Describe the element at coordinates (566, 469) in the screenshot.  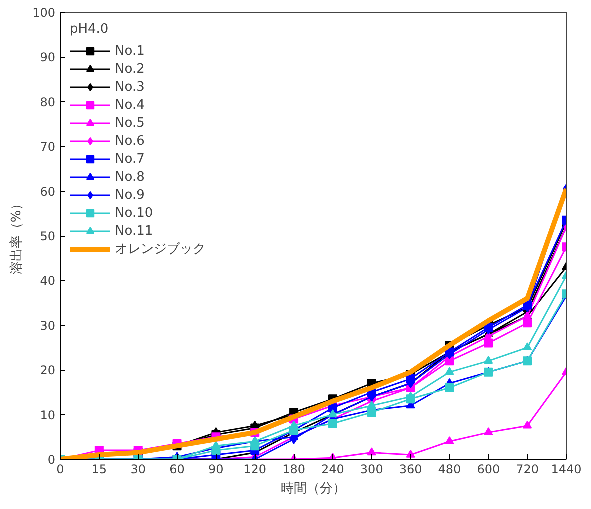
I see `x-tick-label: 1440` at that location.